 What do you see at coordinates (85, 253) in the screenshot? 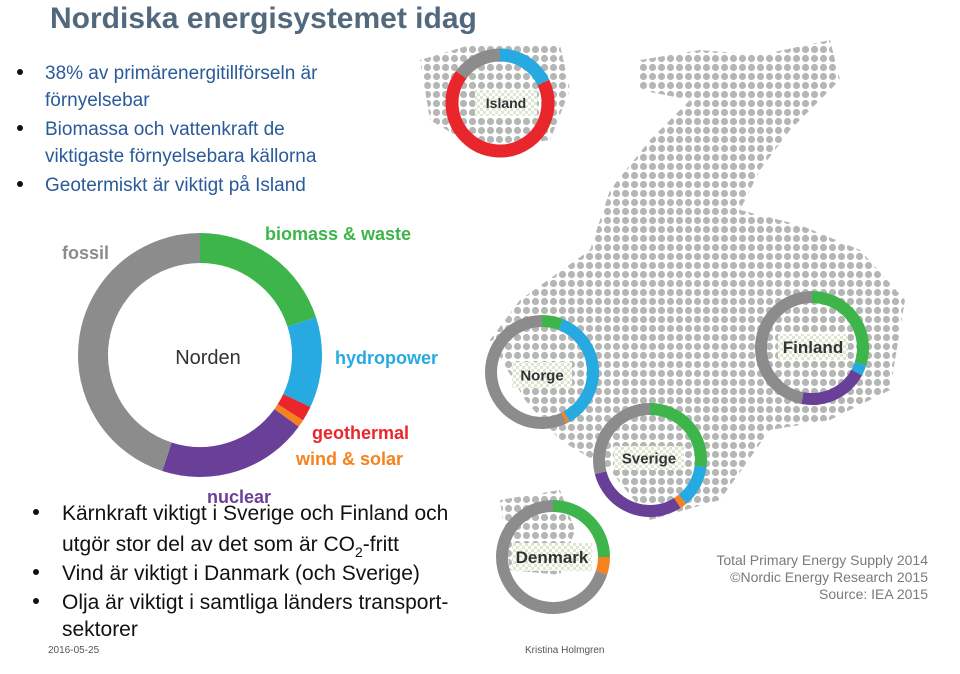
I see `category-label: fossil` at bounding box center [85, 253].